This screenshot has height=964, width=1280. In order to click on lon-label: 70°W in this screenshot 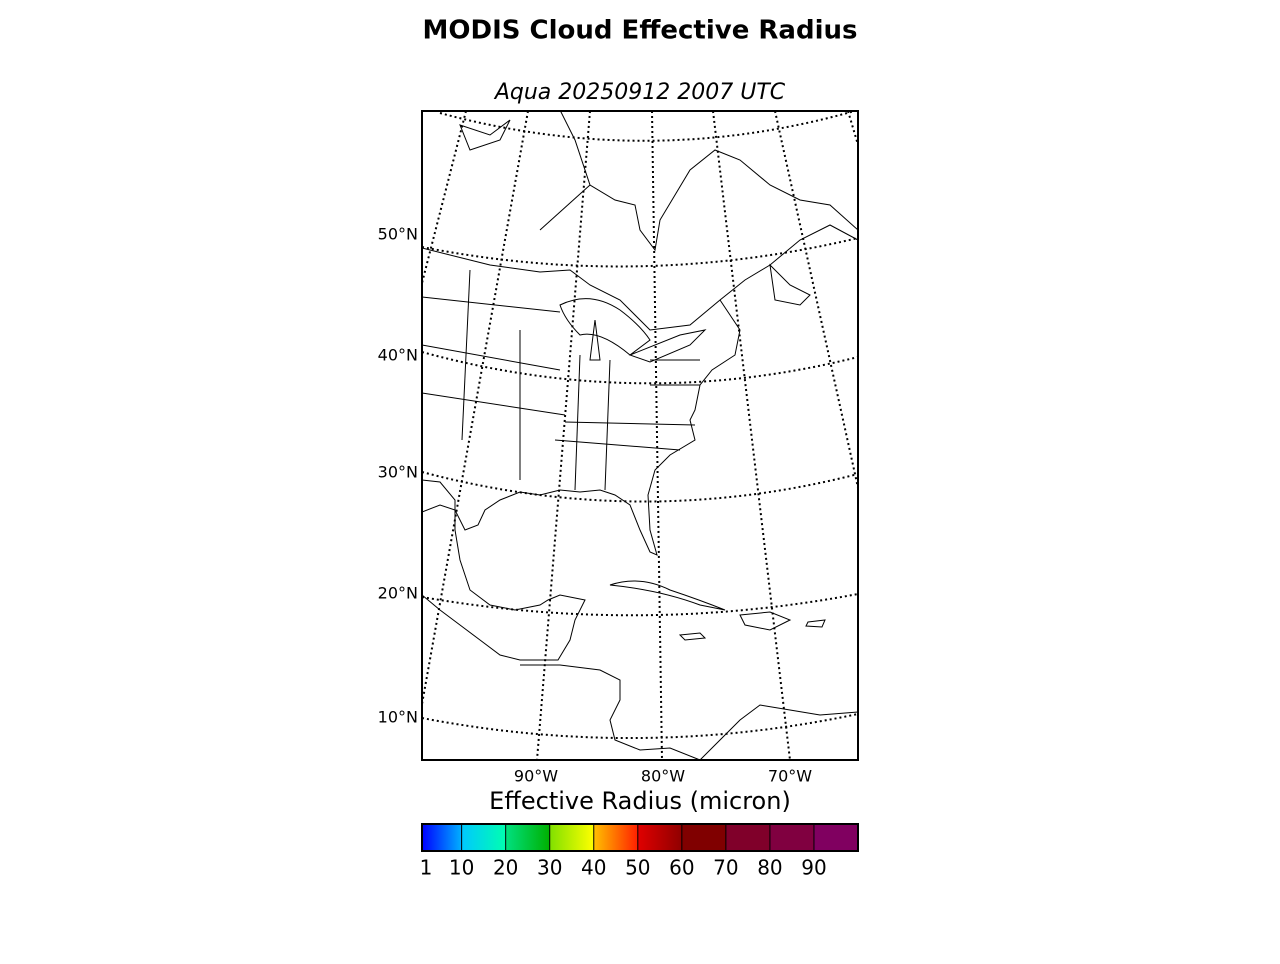, I will do `click(790, 776)`.